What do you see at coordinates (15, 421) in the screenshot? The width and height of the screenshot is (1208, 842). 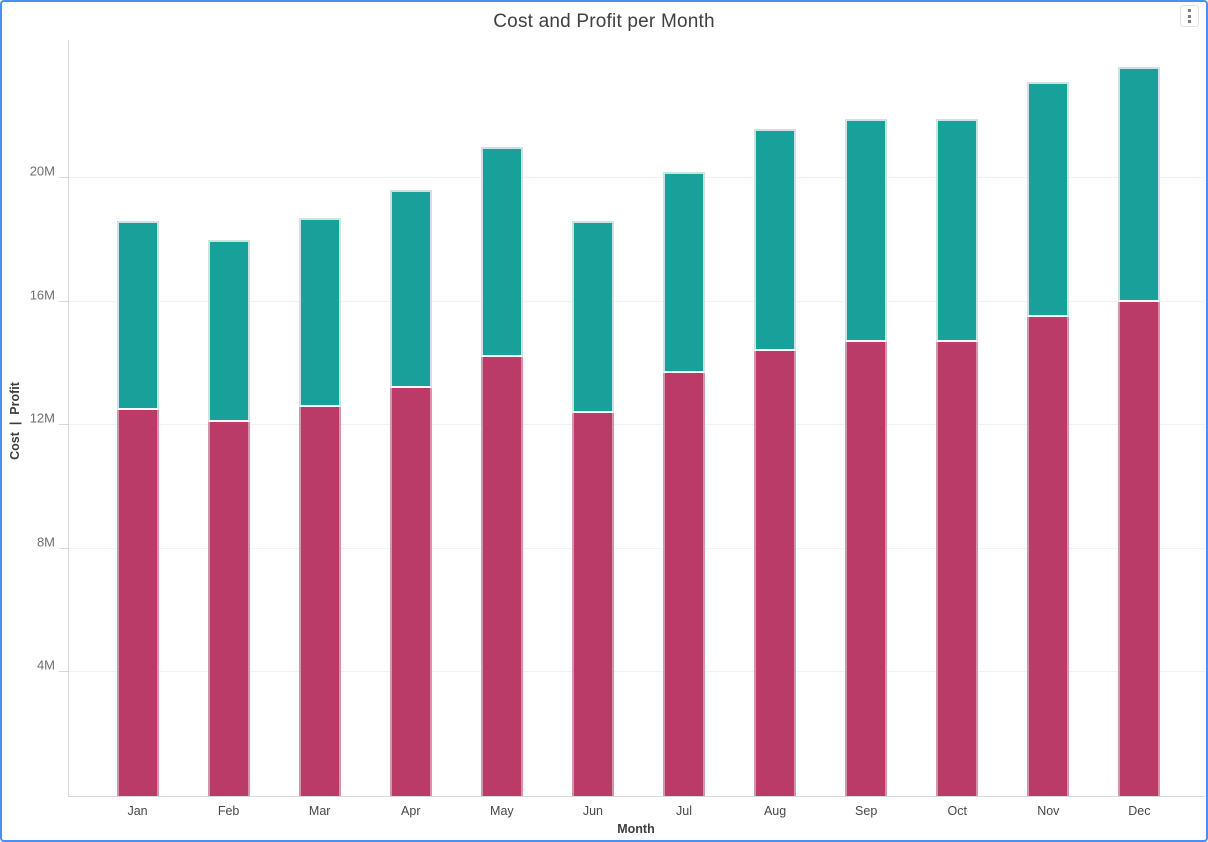 I see `y-axis-title: Cost | Profit` at bounding box center [15, 421].